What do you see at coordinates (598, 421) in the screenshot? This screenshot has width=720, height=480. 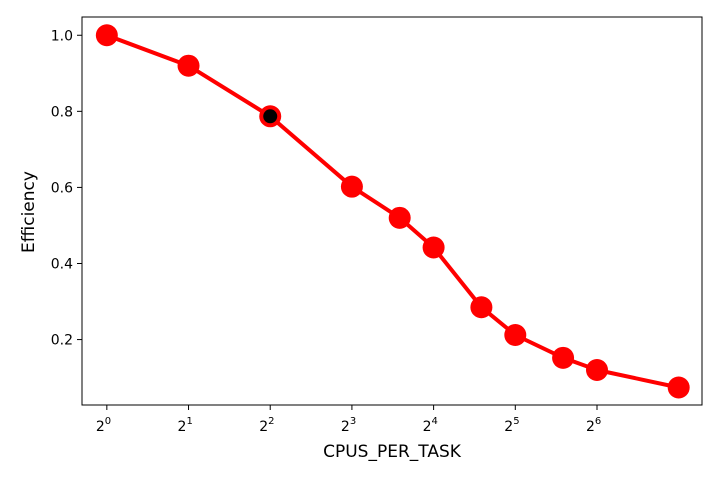 I see `x-tick-exponent: 6` at bounding box center [598, 421].